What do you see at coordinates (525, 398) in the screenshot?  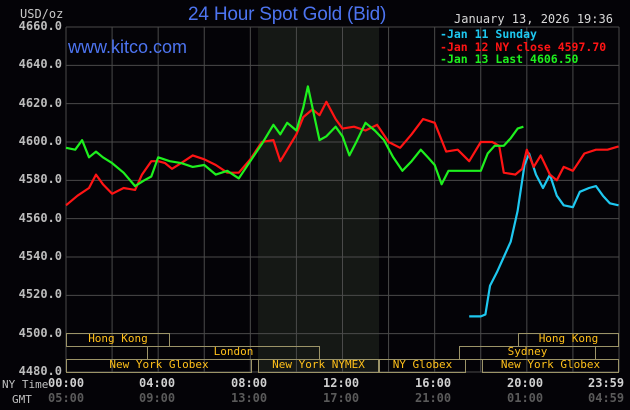 I see `gmt-time-tick: 01:00` at bounding box center [525, 398].